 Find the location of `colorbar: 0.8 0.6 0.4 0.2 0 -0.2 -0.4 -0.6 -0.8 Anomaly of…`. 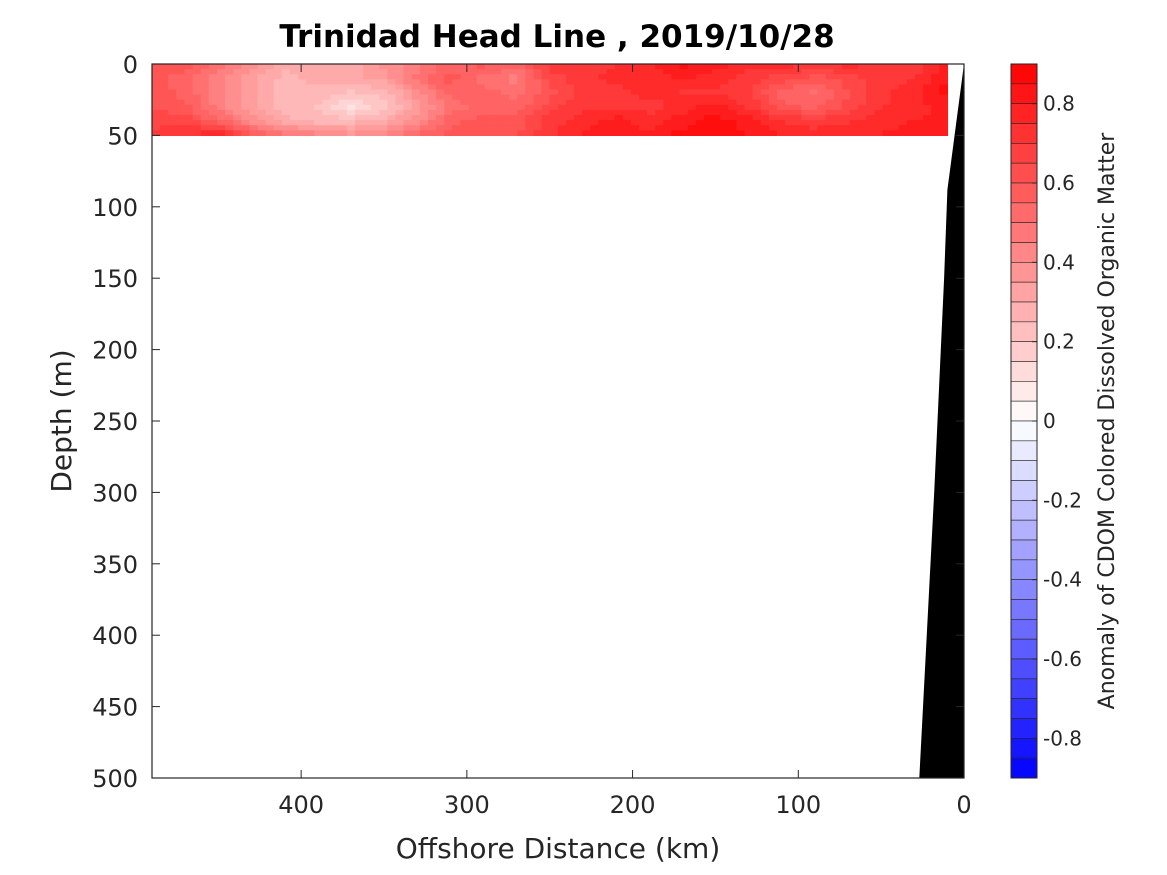

colorbar: 0.8 0.6 0.4 0.2 0 -0.2 -0.4 -0.6 -0.8 Anomaly of… is located at coordinates (1065, 421).